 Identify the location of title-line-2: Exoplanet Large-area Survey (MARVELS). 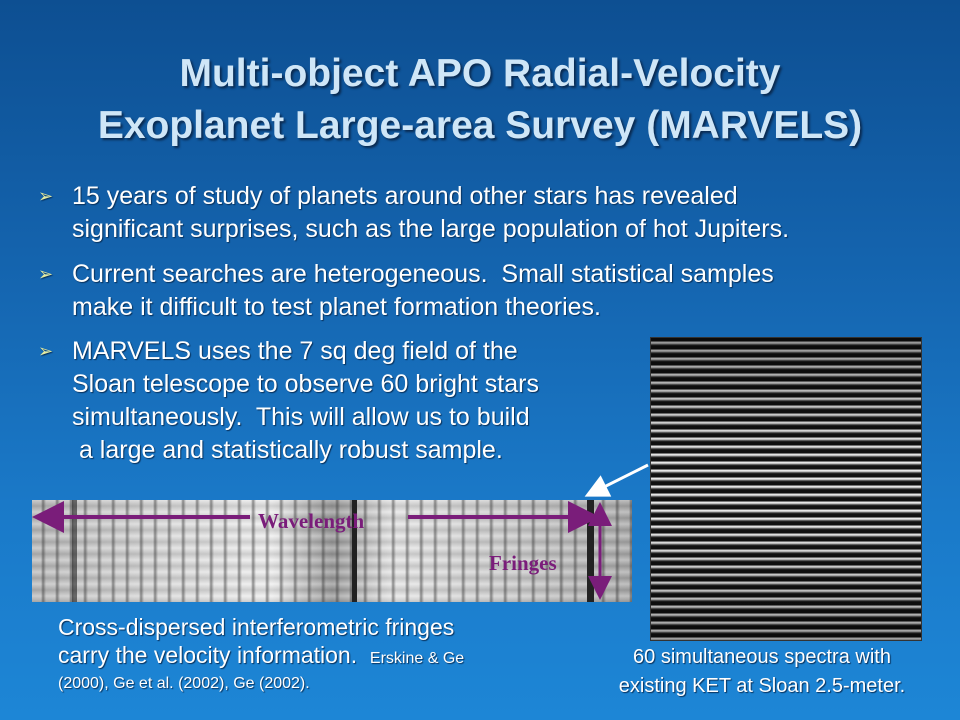
(480, 125).